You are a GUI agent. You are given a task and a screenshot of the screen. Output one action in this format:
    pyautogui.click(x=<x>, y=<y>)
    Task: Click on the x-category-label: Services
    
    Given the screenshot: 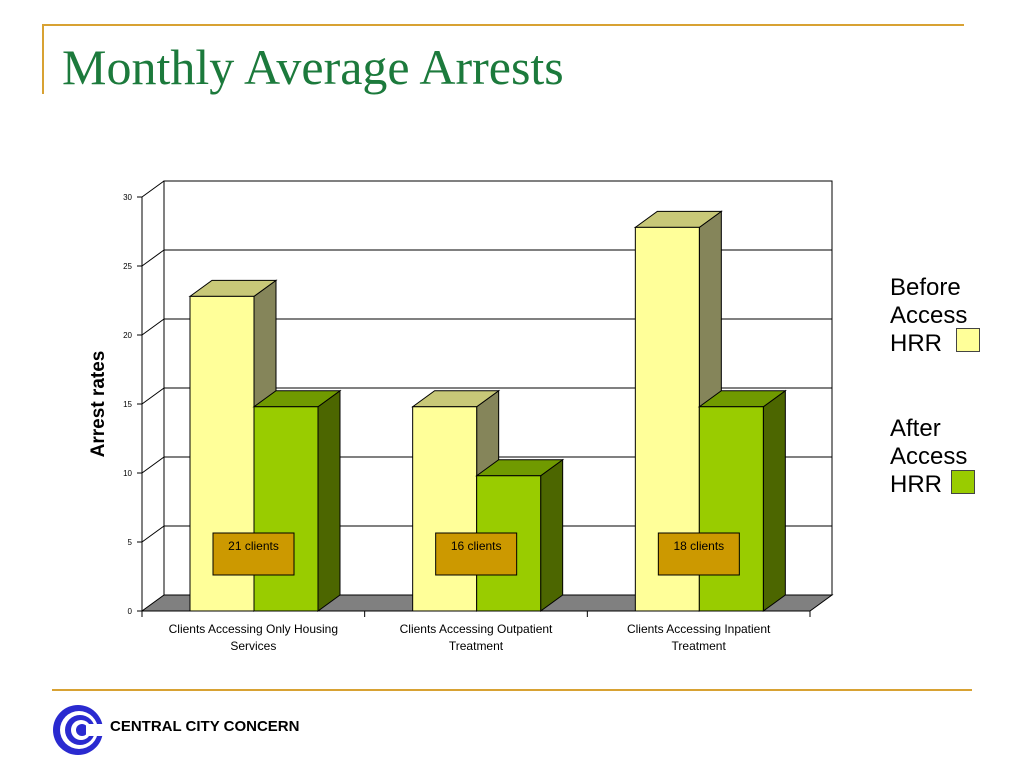 What is the action you would take?
    pyautogui.click(x=253, y=646)
    